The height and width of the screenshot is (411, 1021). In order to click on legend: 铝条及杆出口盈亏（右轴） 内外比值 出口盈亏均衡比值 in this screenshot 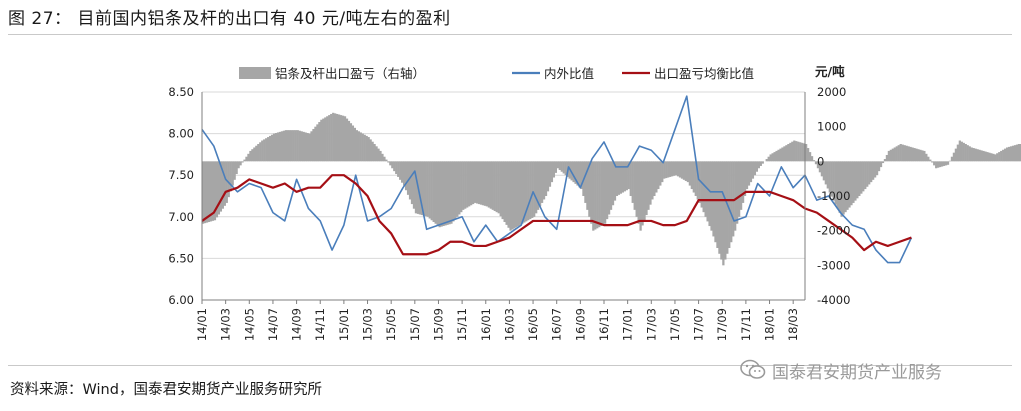, I will do `click(496, 73)`.